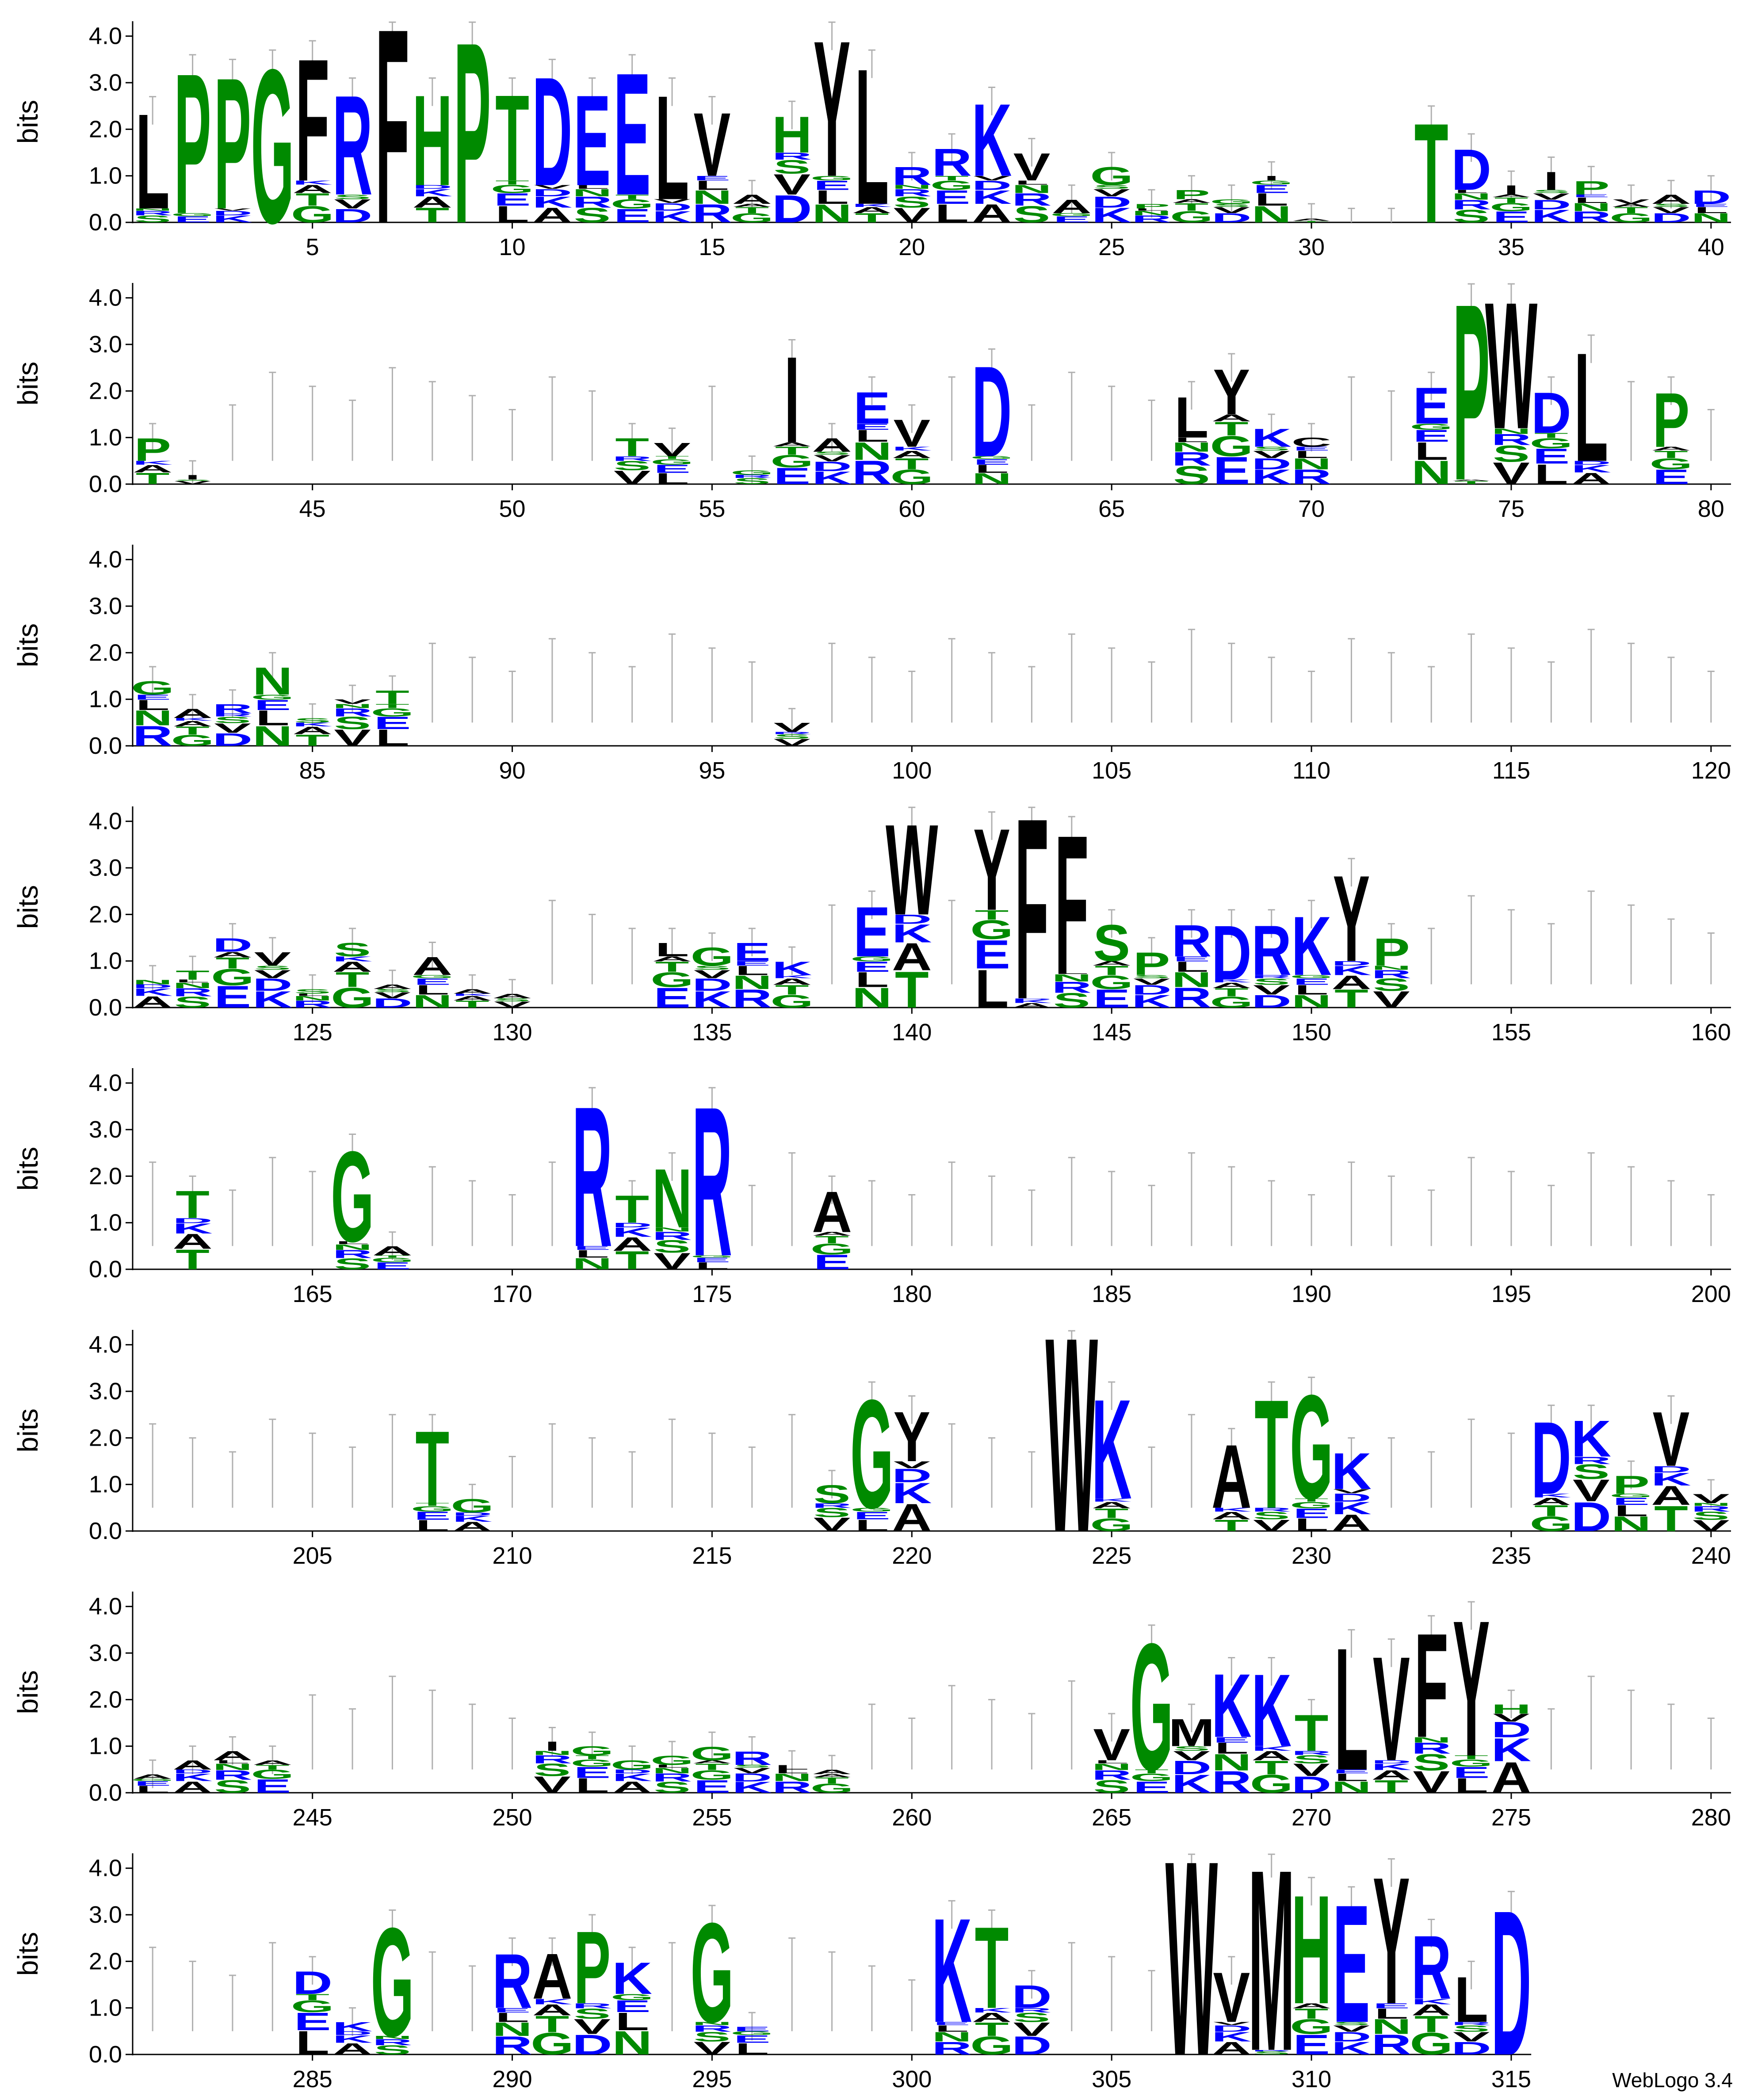 Image resolution: width=1754 pixels, height=2100 pixels. What do you see at coordinates (1311, 1556) in the screenshot?
I see `x-tick-label: 230` at bounding box center [1311, 1556].